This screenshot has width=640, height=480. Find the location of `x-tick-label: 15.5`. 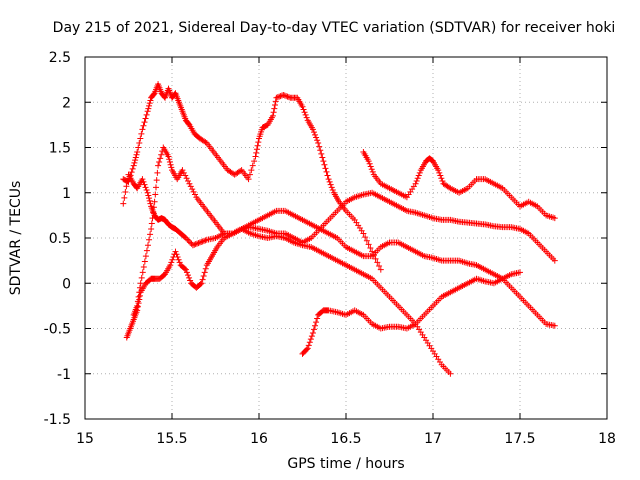

x-tick-label: 15.5 is located at coordinates (171, 439).